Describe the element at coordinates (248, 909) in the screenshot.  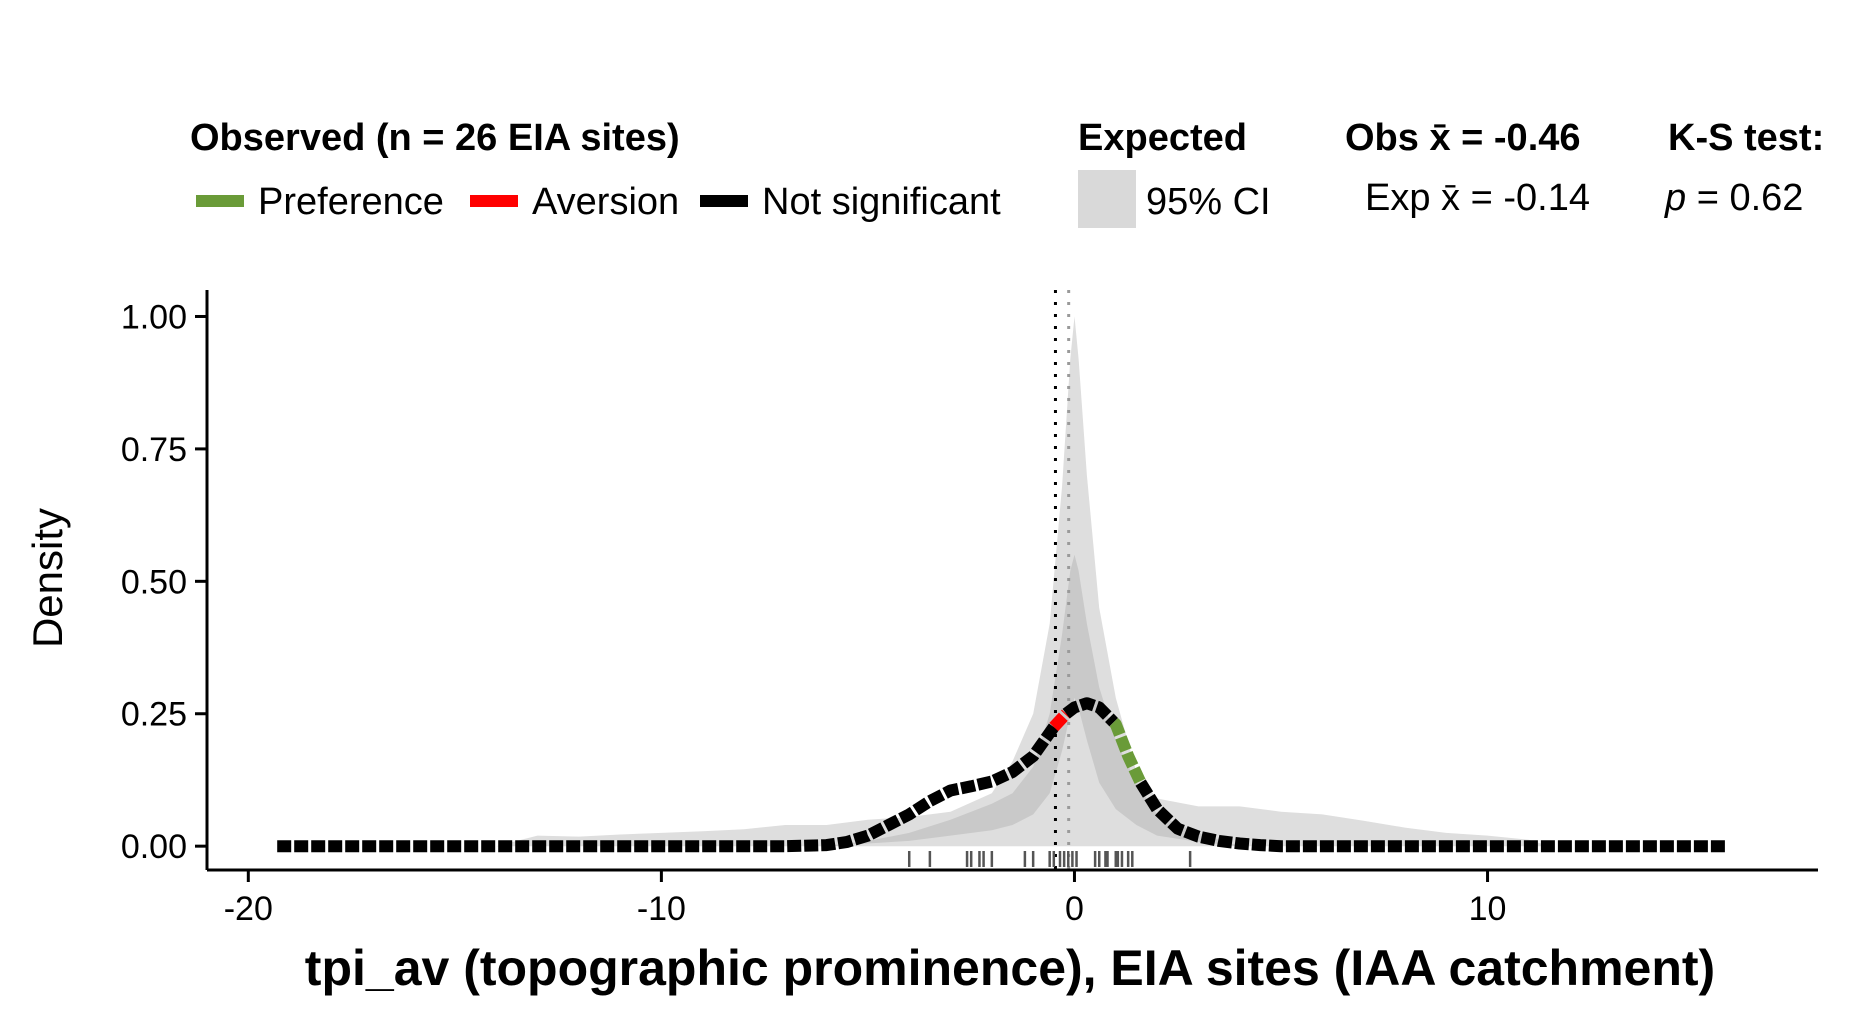
I see `x-tick-label-0: -20` at that location.